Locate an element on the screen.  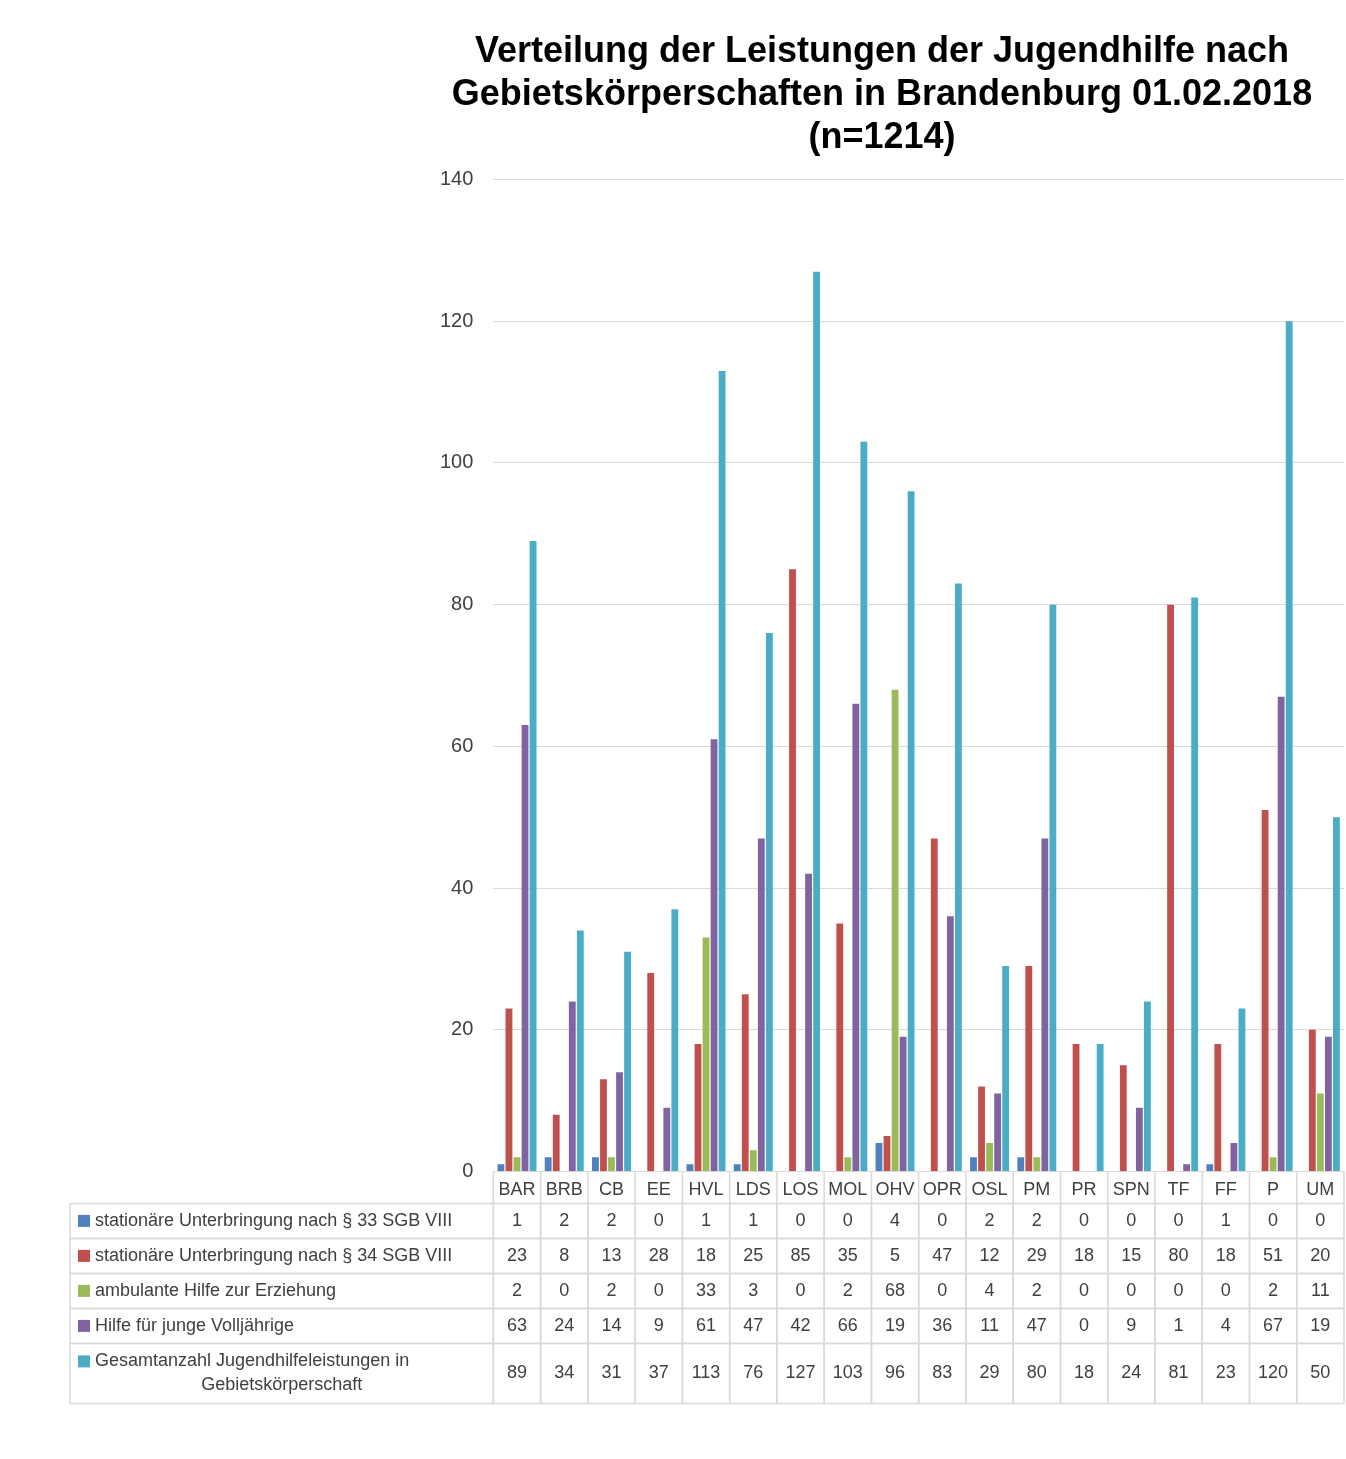
y-tick-label: 120 is located at coordinates (456, 319).